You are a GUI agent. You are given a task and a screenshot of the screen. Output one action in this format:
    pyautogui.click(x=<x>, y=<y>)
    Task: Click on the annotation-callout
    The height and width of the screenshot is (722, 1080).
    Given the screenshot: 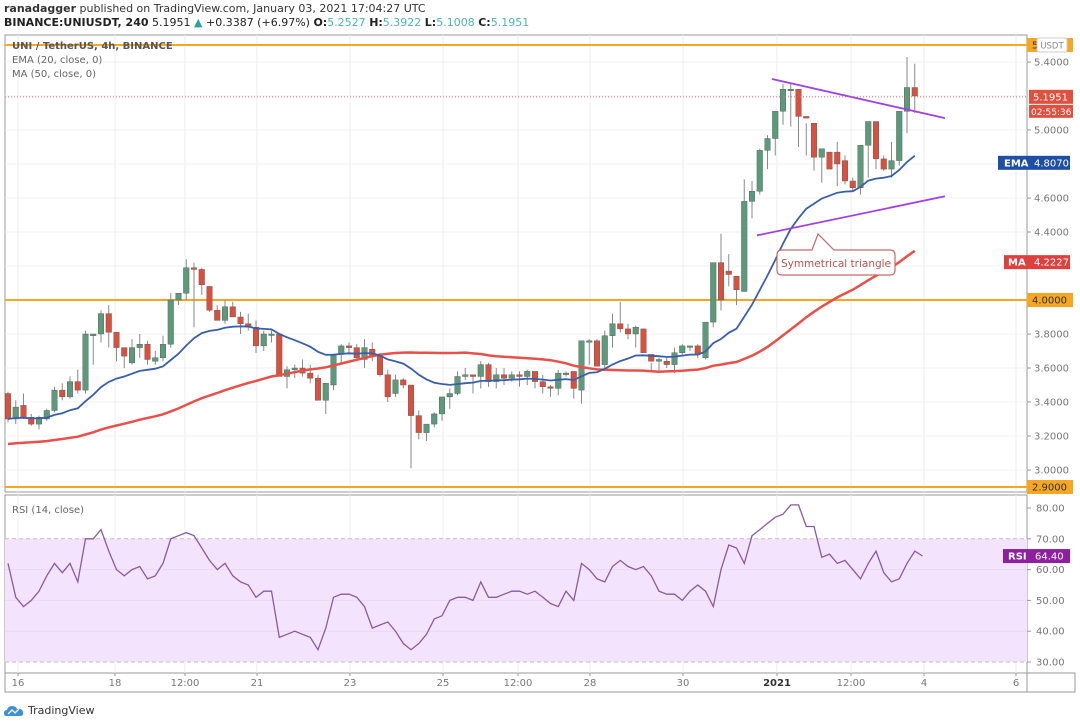 What is the action you would take?
    pyautogui.click(x=836, y=254)
    